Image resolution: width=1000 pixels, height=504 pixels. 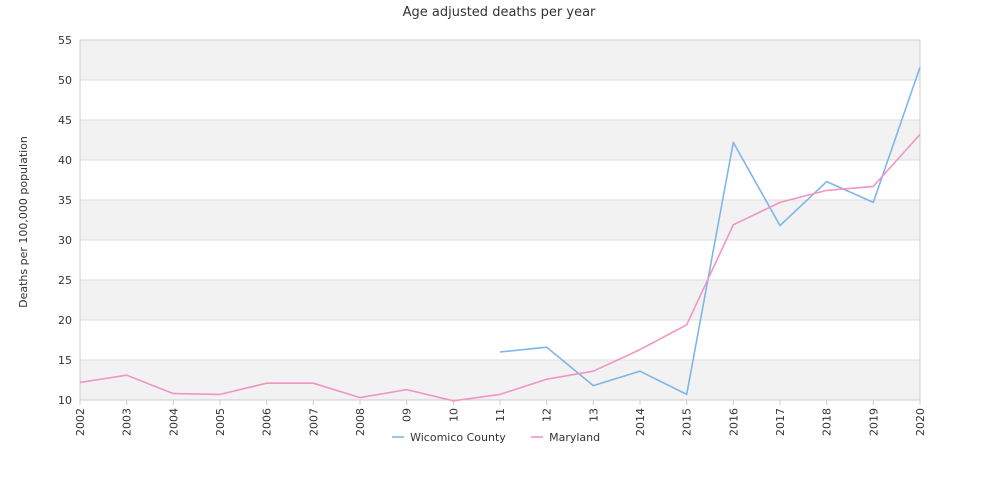 I want to click on x-tick-label: 10, so click(x=453, y=415).